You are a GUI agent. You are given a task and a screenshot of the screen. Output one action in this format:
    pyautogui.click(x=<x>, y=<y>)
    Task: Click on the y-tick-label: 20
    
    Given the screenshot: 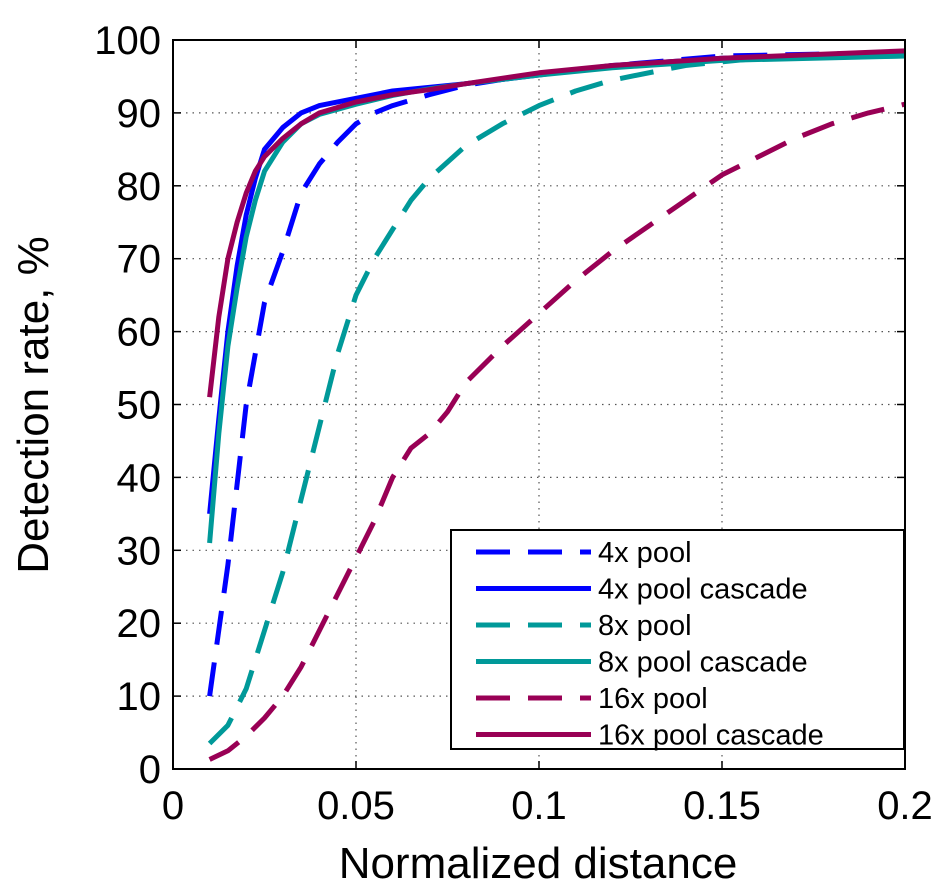 What is the action you would take?
    pyautogui.click(x=139, y=624)
    